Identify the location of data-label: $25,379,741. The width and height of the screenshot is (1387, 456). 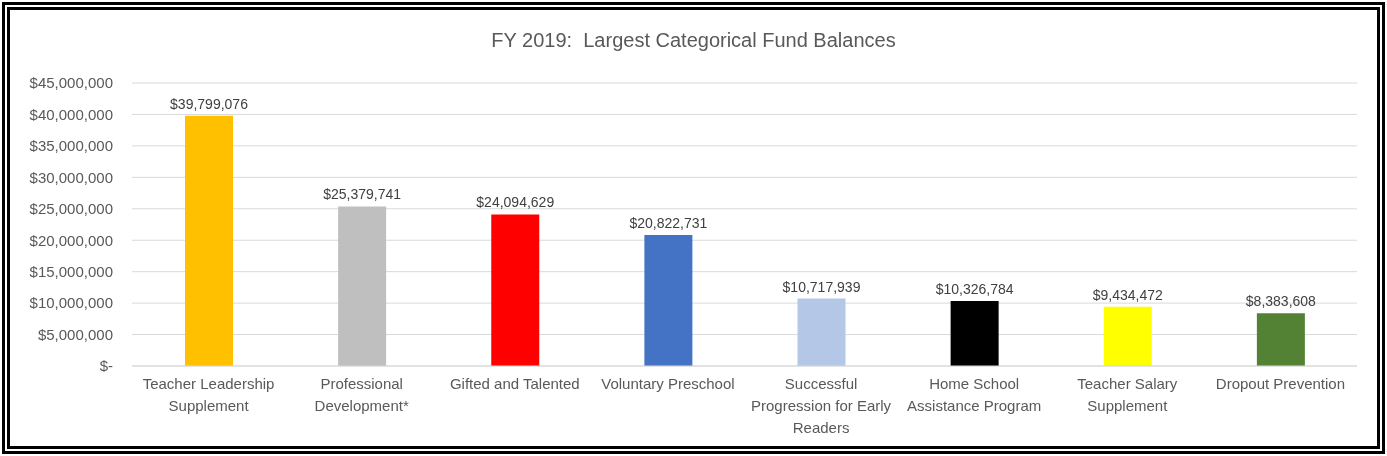
(362, 194).